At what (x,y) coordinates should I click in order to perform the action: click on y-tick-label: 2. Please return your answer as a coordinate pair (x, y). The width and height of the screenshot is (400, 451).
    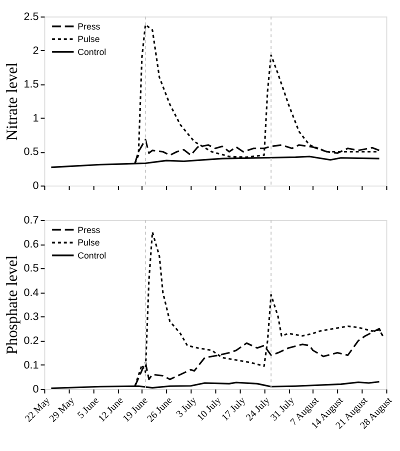
    Looking at the image, I should click on (35, 50).